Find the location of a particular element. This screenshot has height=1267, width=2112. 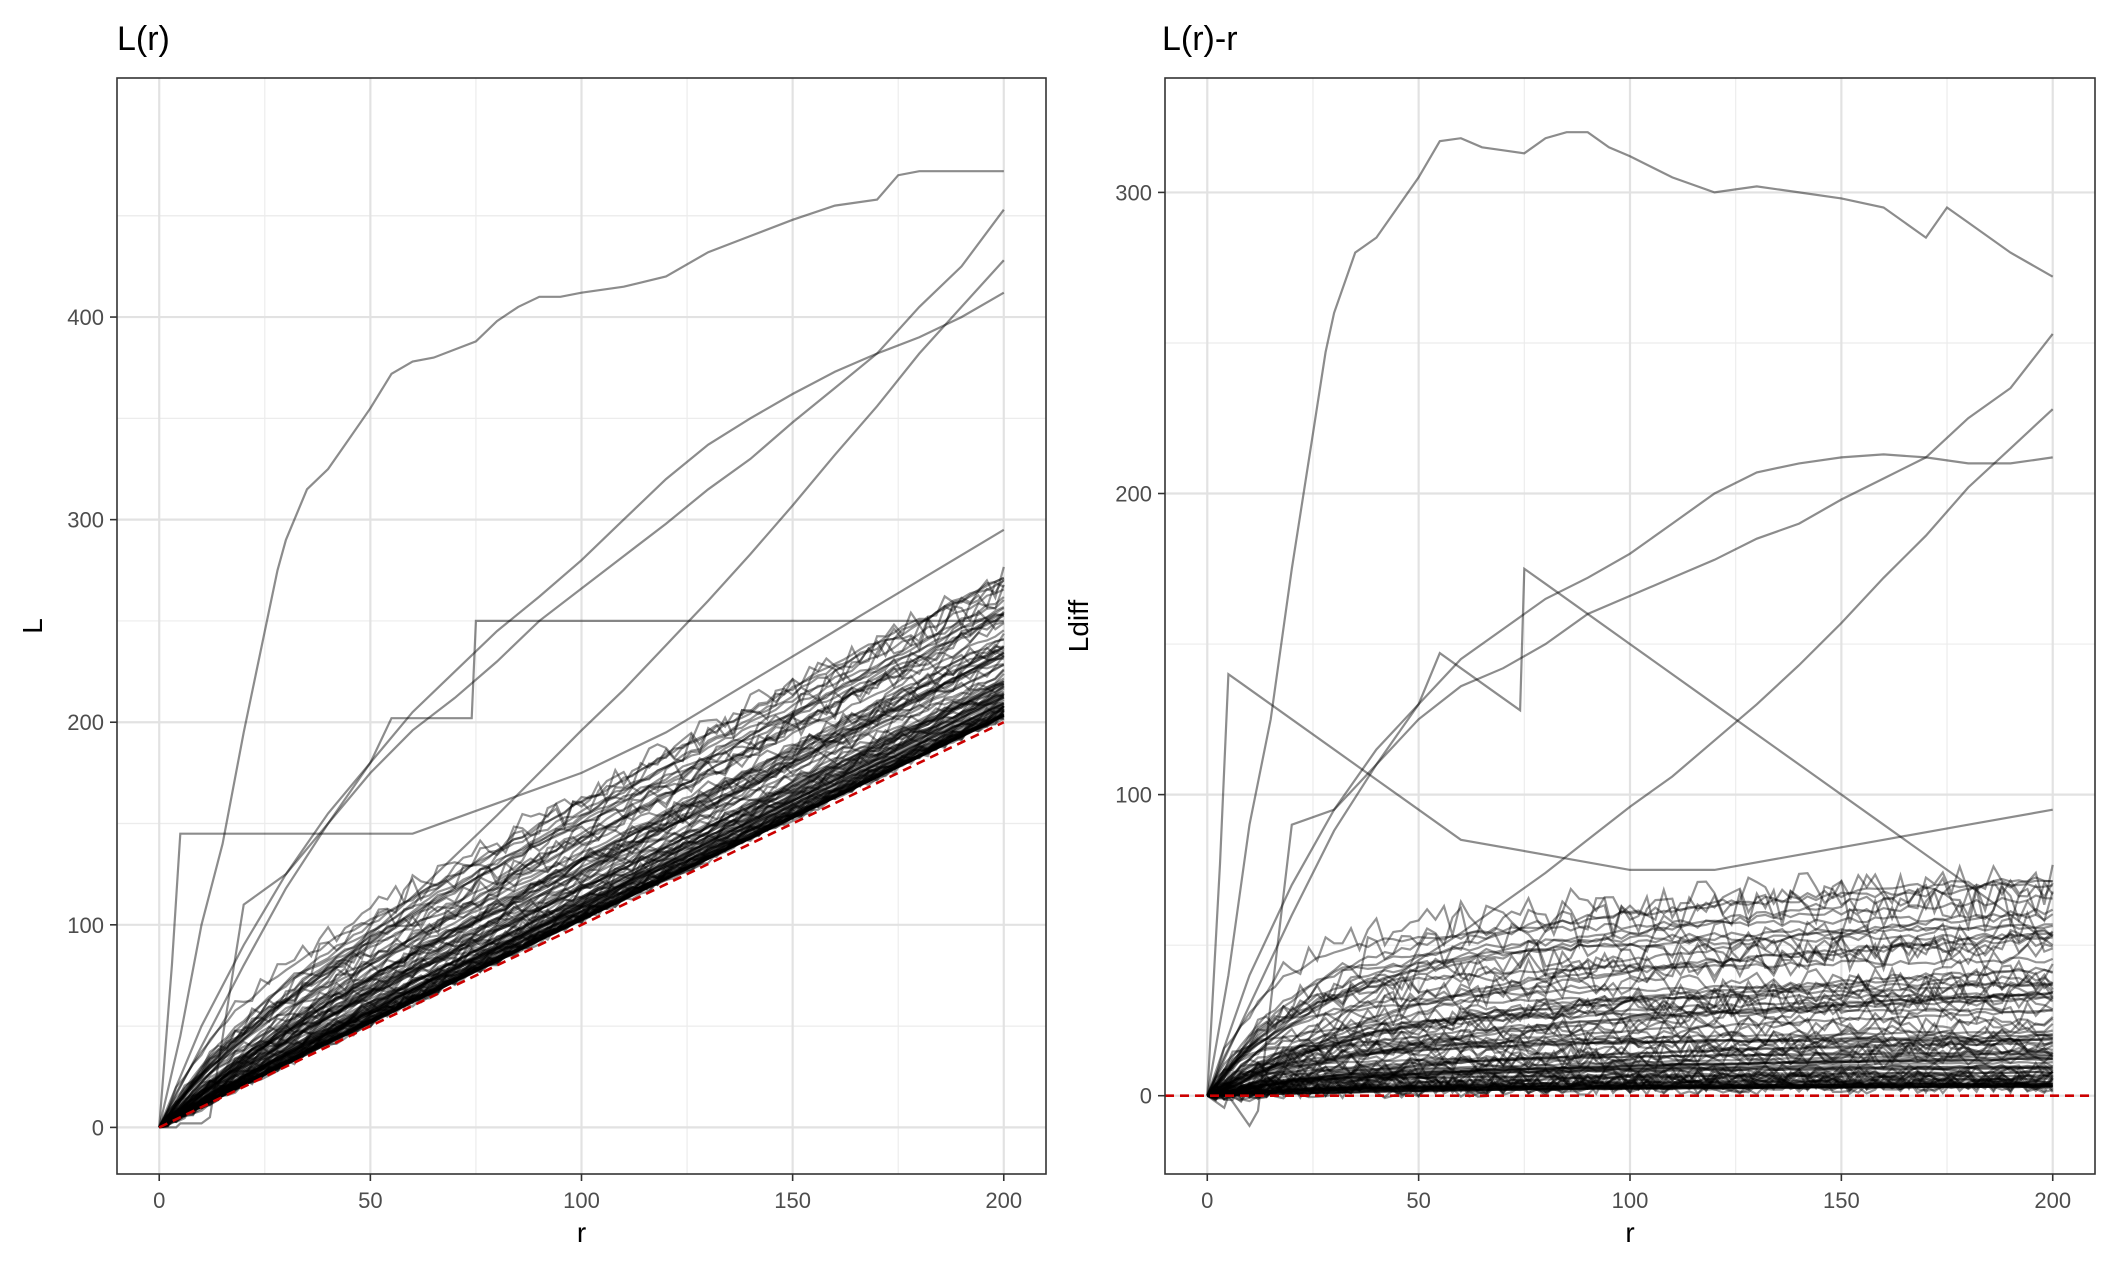

right-x-tick-label: 200 is located at coordinates (2052, 1200).